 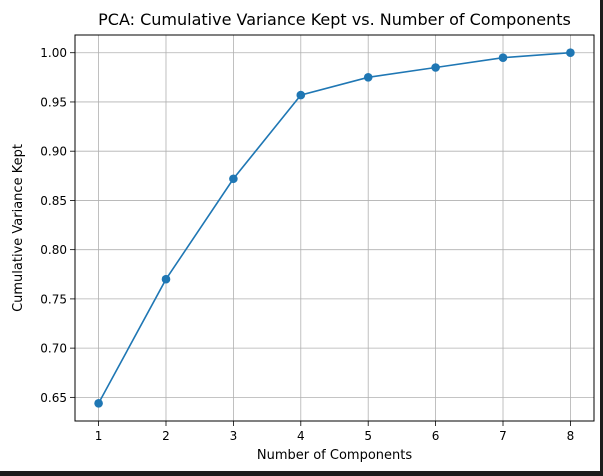 What do you see at coordinates (334, 455) in the screenshot?
I see `x-axis-label: Number of Components` at bounding box center [334, 455].